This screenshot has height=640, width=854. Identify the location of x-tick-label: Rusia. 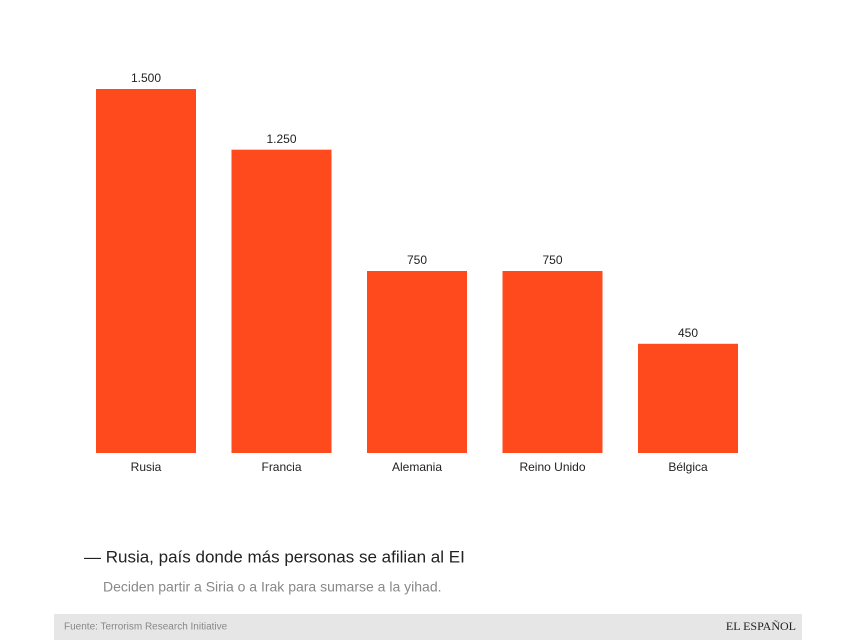
(146, 467).